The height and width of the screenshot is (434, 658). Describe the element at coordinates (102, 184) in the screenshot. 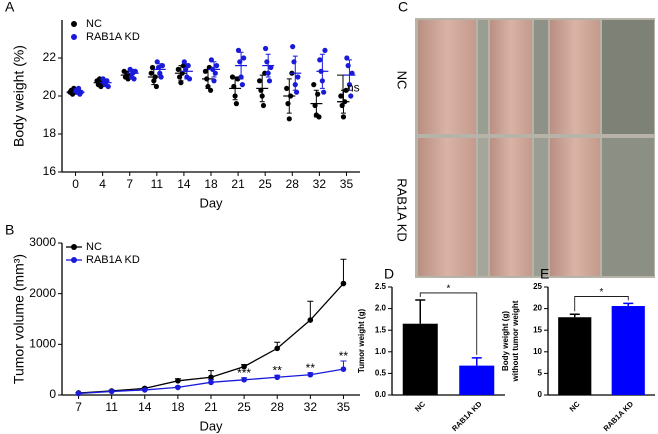

I see `x-tick-label: 4` at that location.